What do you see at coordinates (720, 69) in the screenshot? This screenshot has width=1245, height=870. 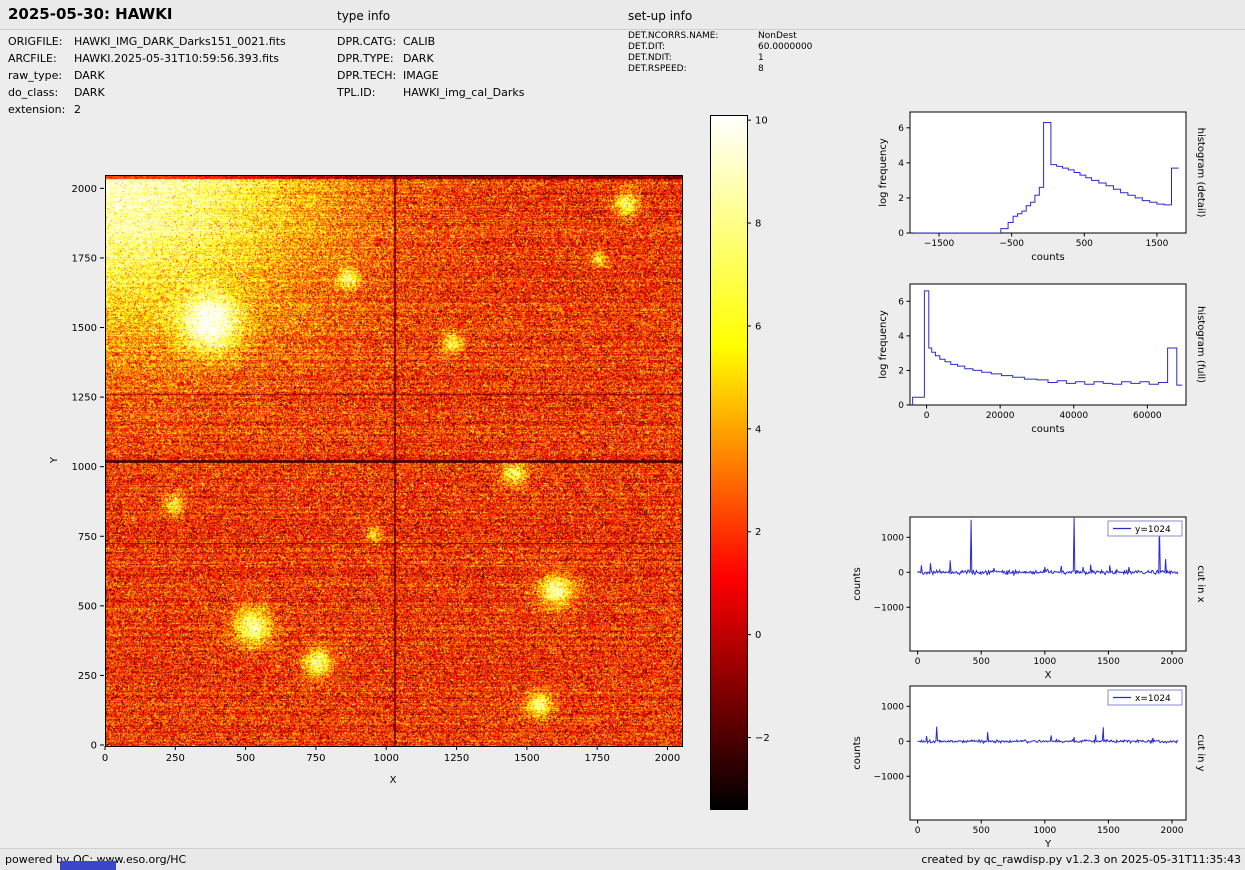 I see `metadata-row: DET.RSPEED: 8` at bounding box center [720, 69].